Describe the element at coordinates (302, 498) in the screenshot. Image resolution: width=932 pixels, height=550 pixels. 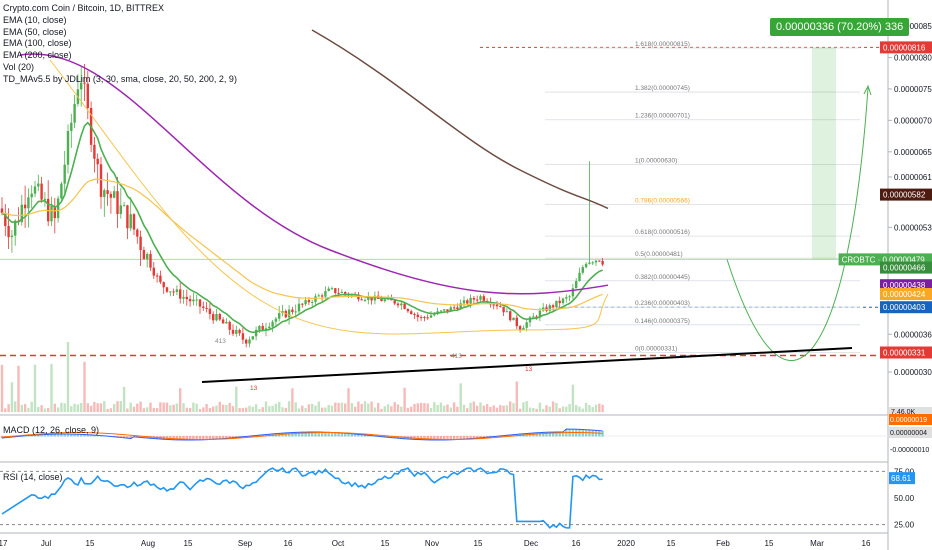
I see `rsi-line` at that location.